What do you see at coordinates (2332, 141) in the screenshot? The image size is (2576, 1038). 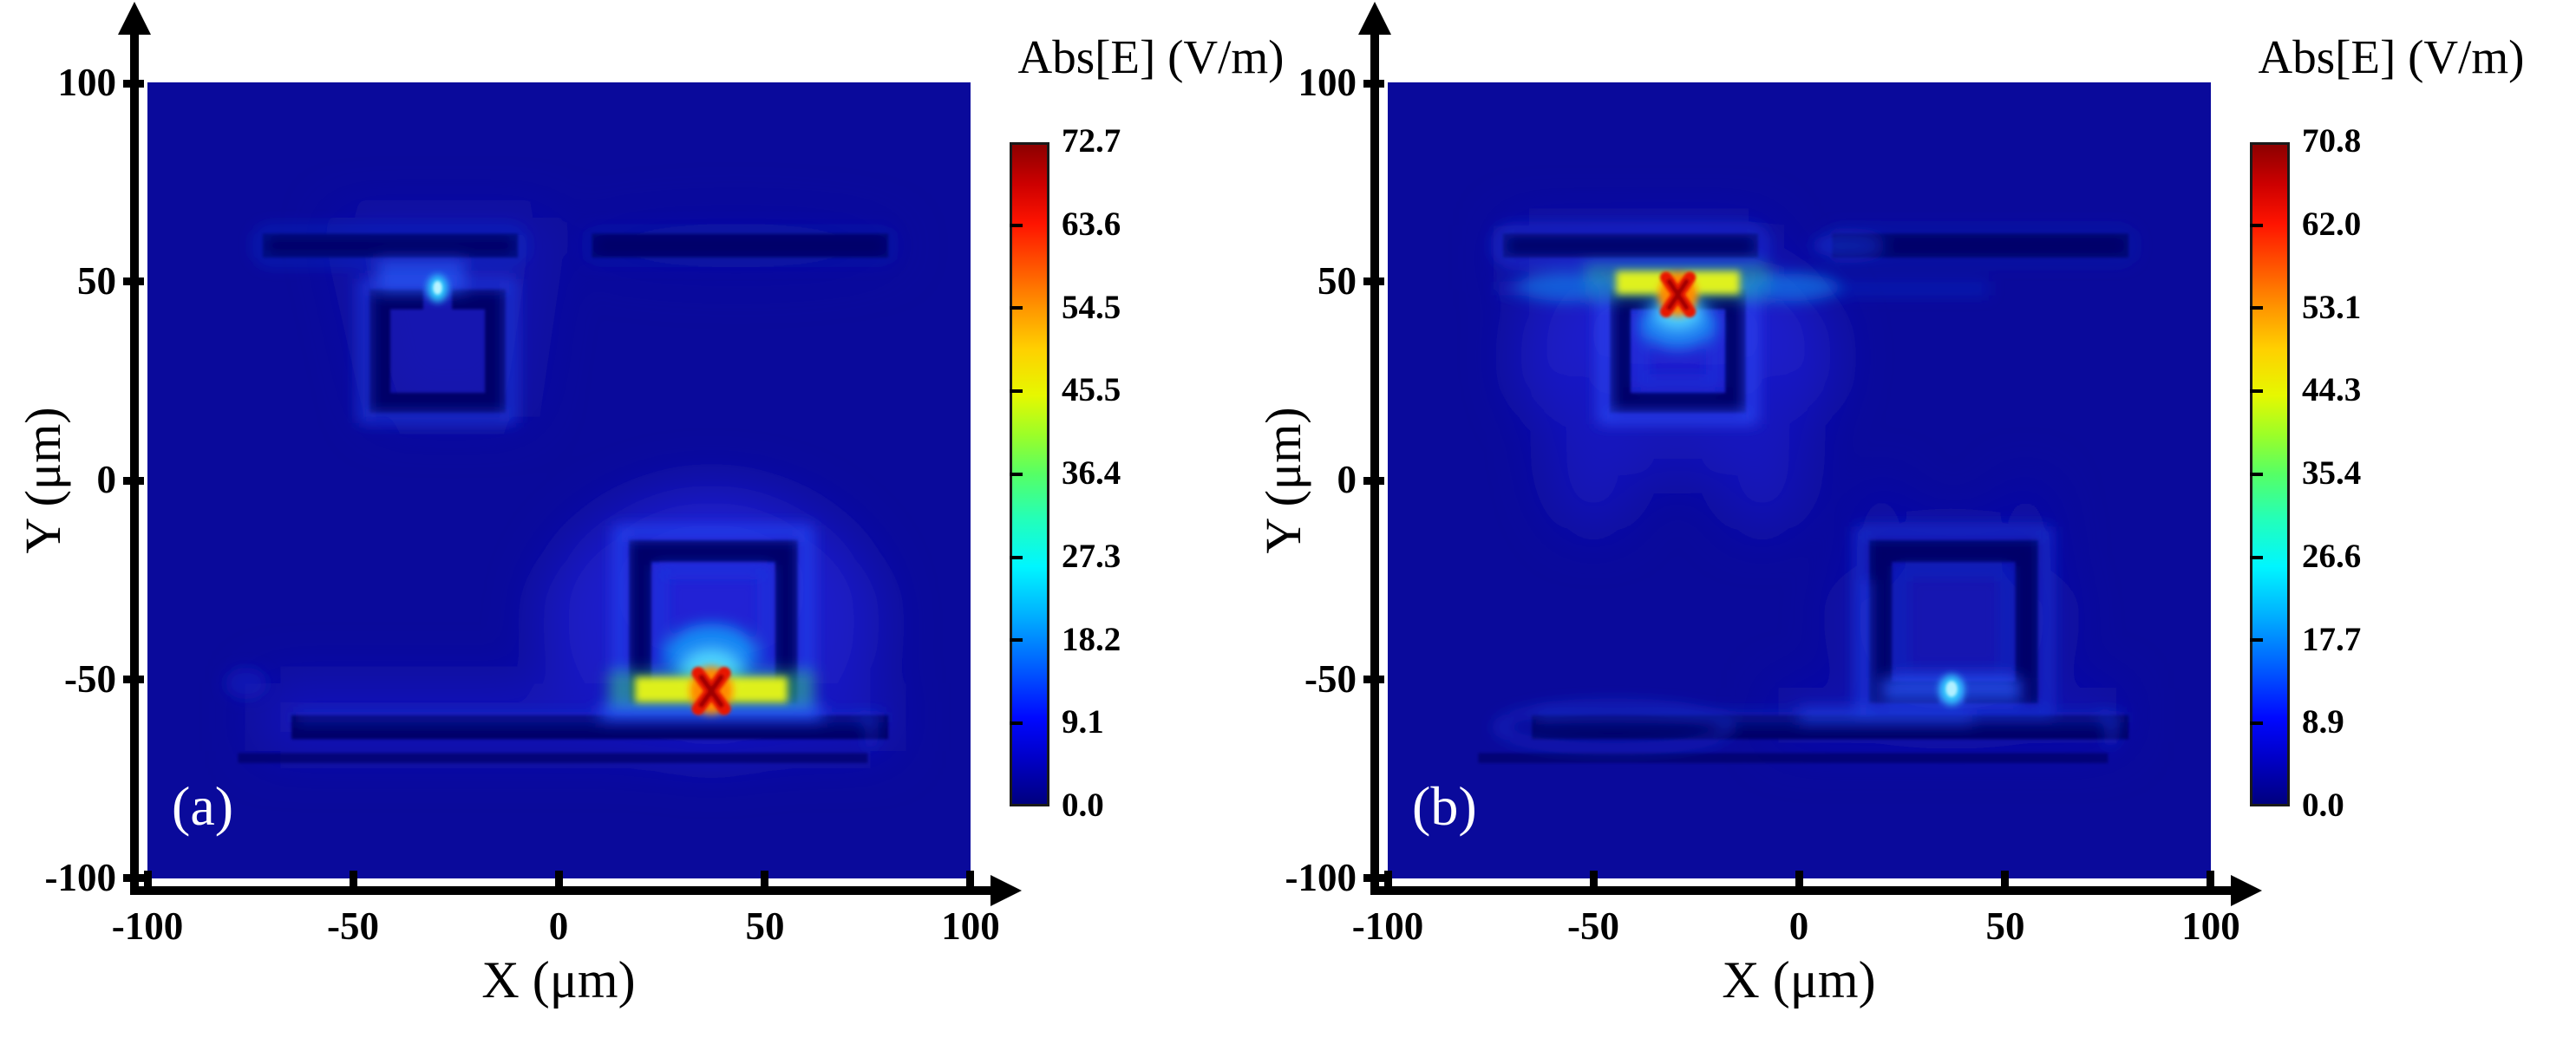 I see `colorbar-label: 70.8` at bounding box center [2332, 141].